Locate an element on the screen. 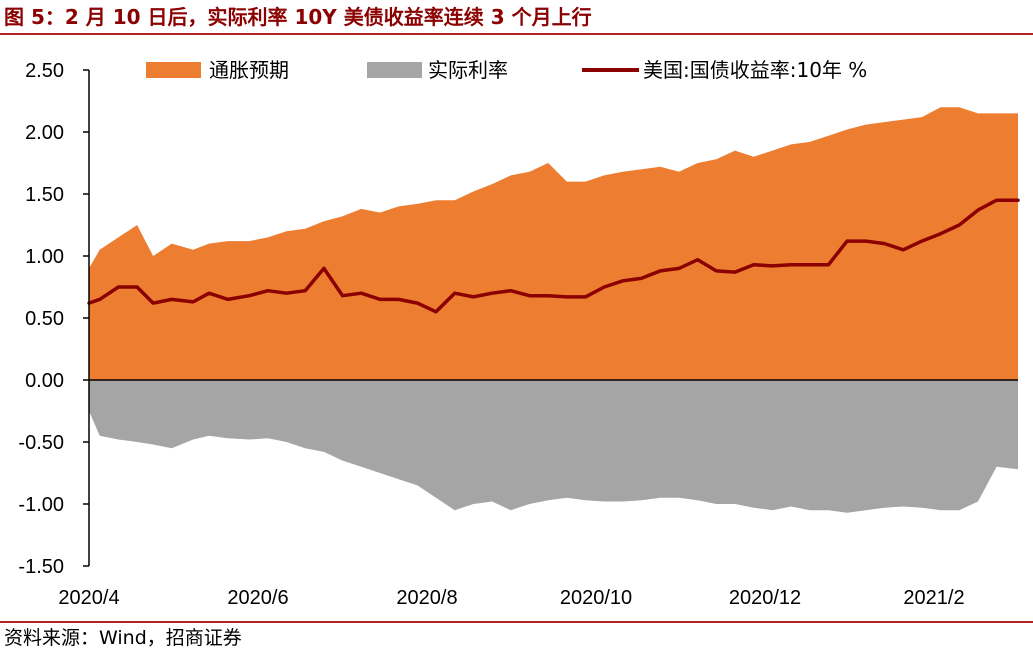 The height and width of the screenshot is (654, 1033). y-tick-label: 1.50 is located at coordinates (44, 195).